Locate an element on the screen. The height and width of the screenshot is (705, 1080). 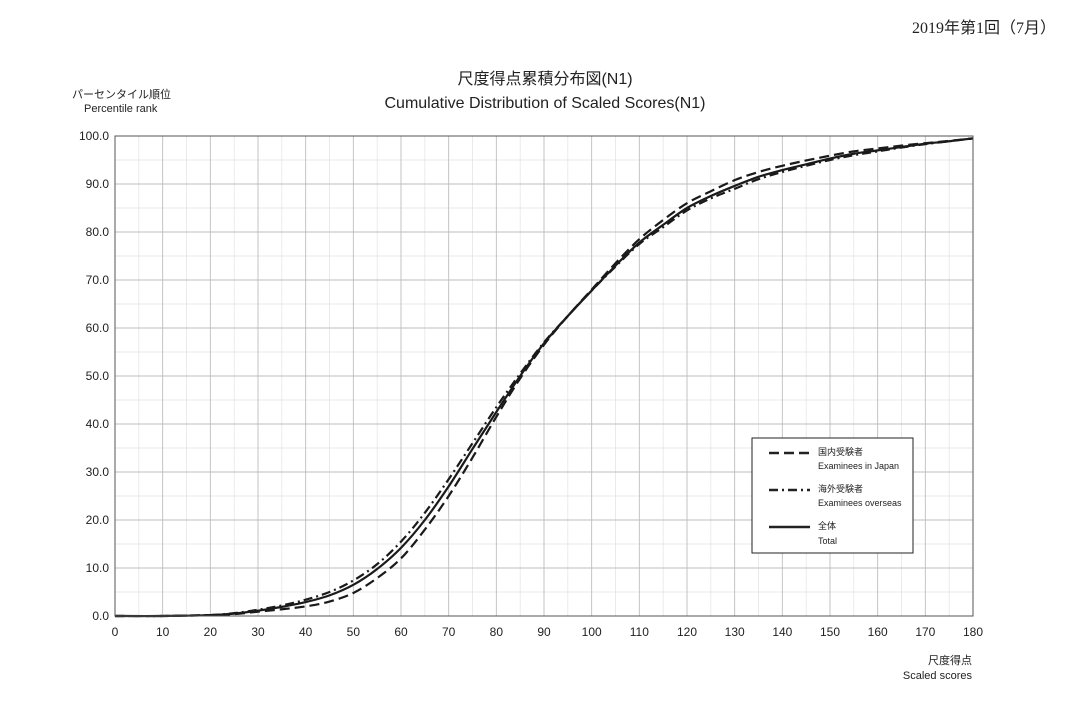
x-tick-label: 90 is located at coordinates (544, 632).